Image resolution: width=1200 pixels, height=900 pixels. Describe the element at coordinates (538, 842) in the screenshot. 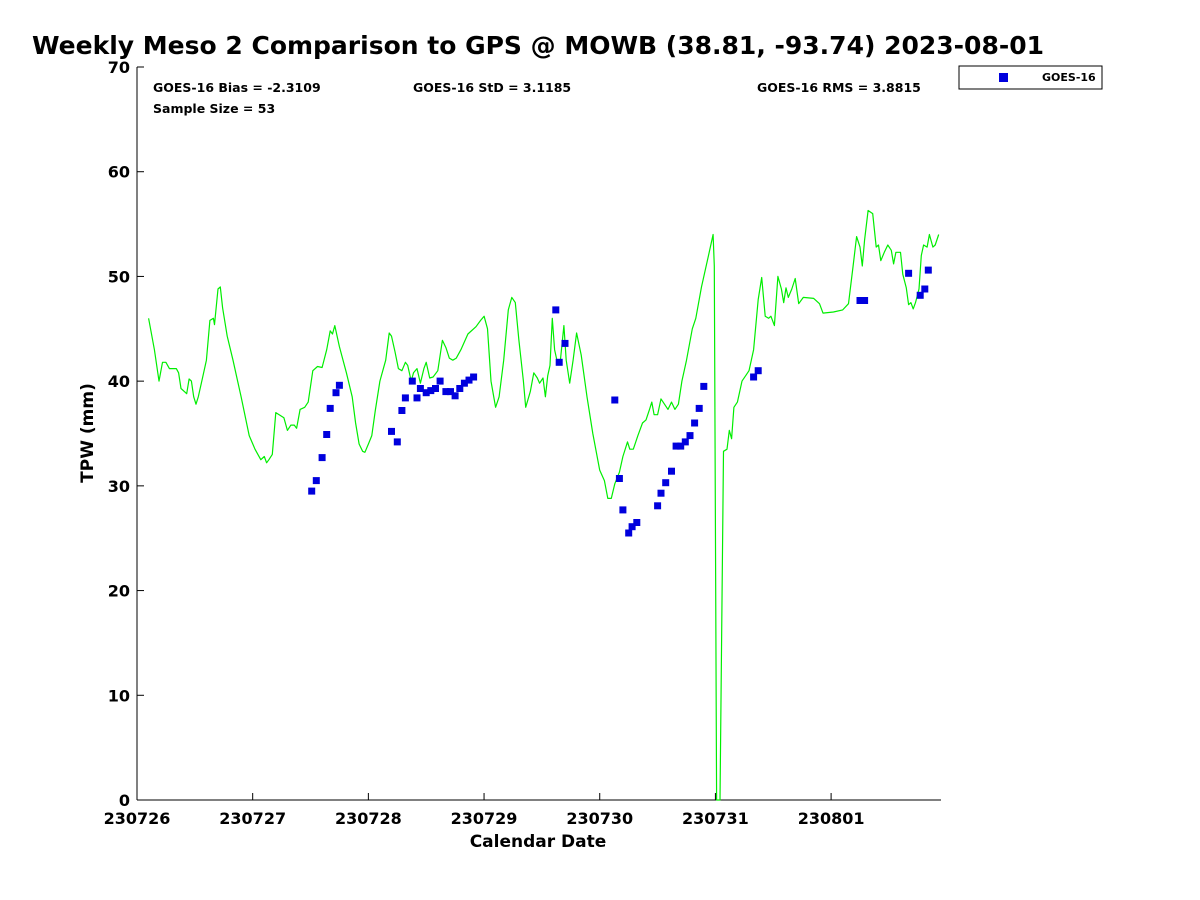

I see `x-axis-label: Calendar Date` at that location.